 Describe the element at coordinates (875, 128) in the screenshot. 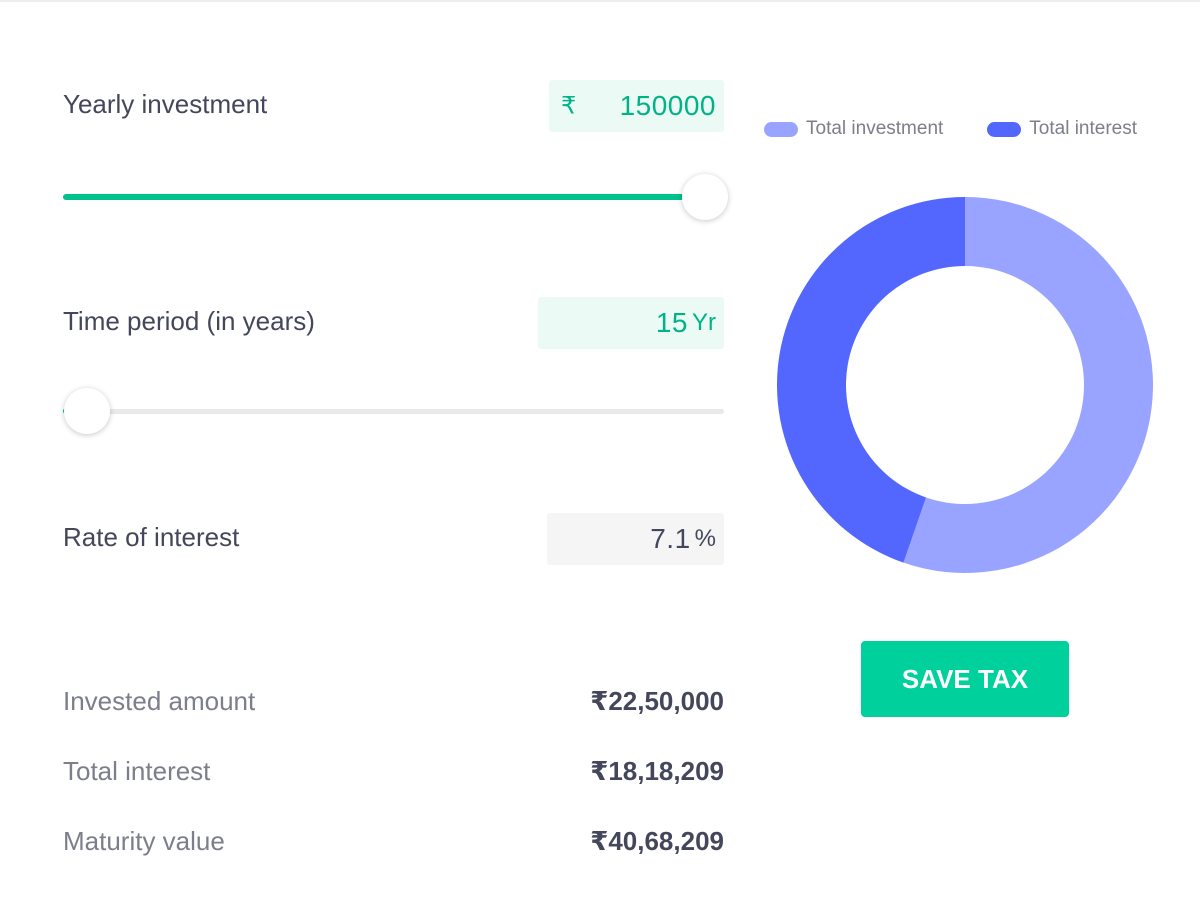

I see `legend-label-total-investment: Total investment` at that location.